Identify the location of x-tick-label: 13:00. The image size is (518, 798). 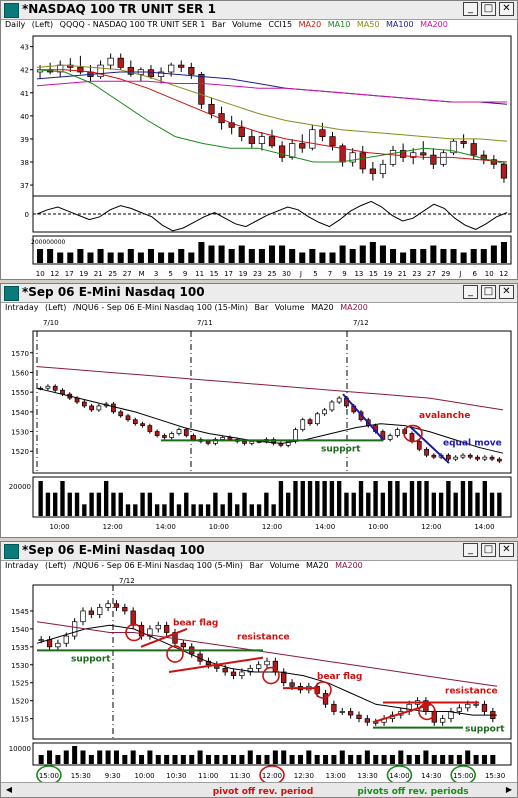
(336, 776).